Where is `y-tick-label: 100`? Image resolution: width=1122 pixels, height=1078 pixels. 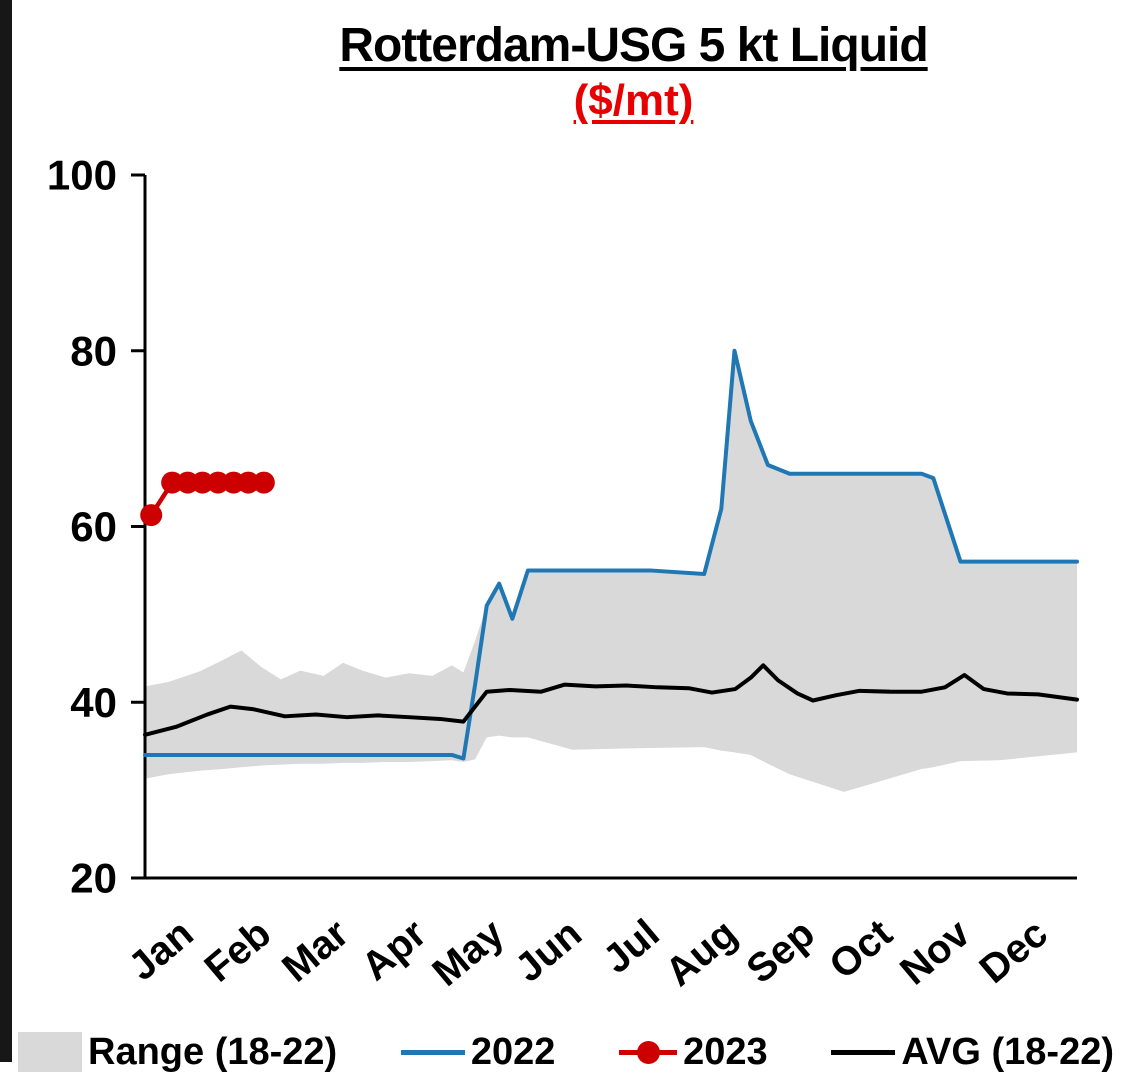 y-tick-label: 100 is located at coordinates (82, 178).